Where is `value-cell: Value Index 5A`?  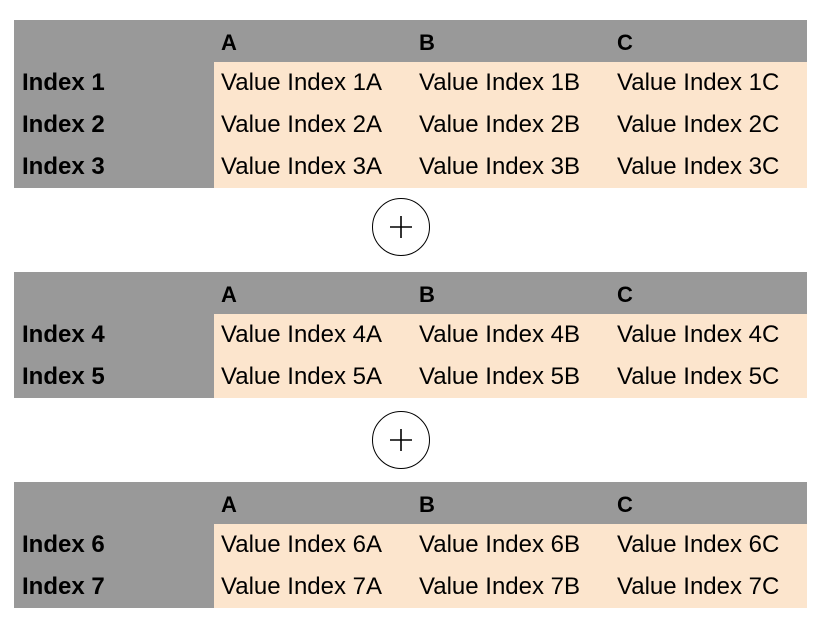 value-cell: Value Index 5A is located at coordinates (313, 377).